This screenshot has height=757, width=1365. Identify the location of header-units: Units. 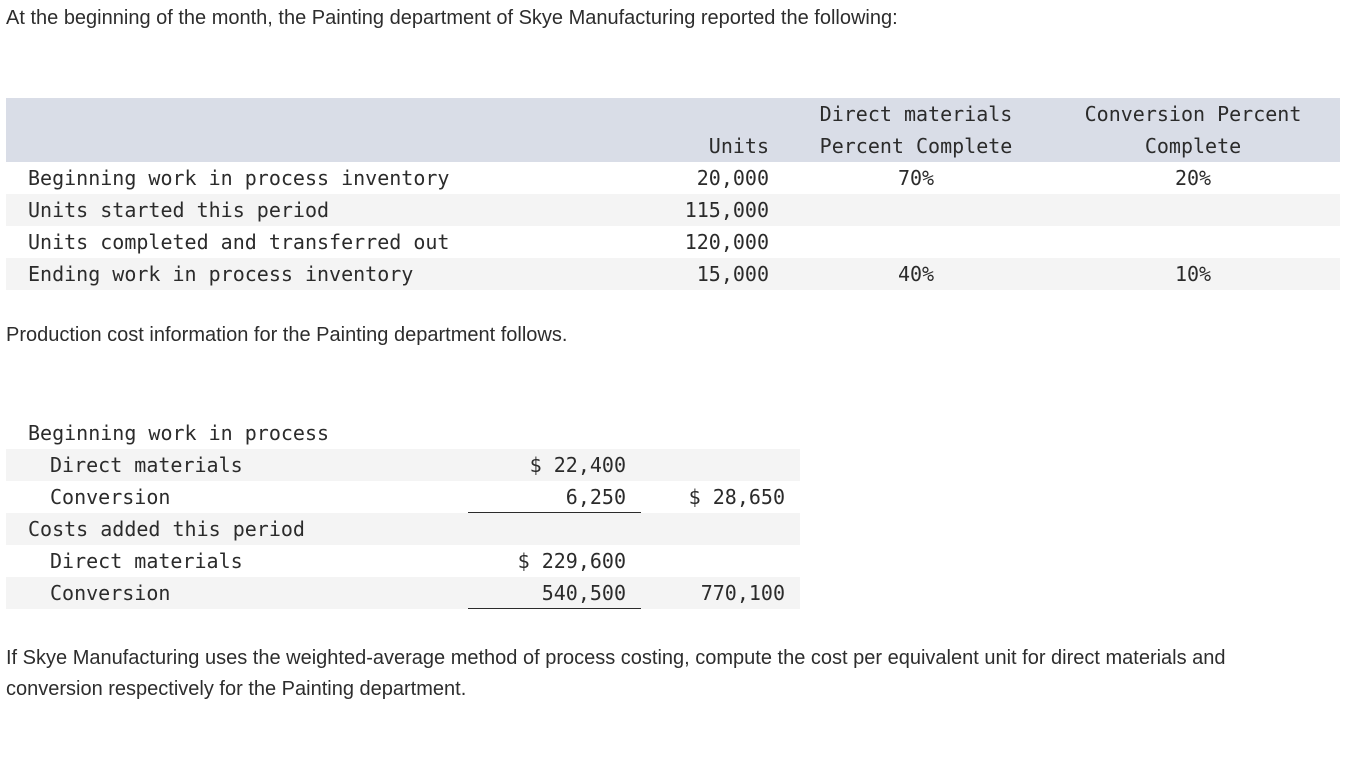
(738, 146).